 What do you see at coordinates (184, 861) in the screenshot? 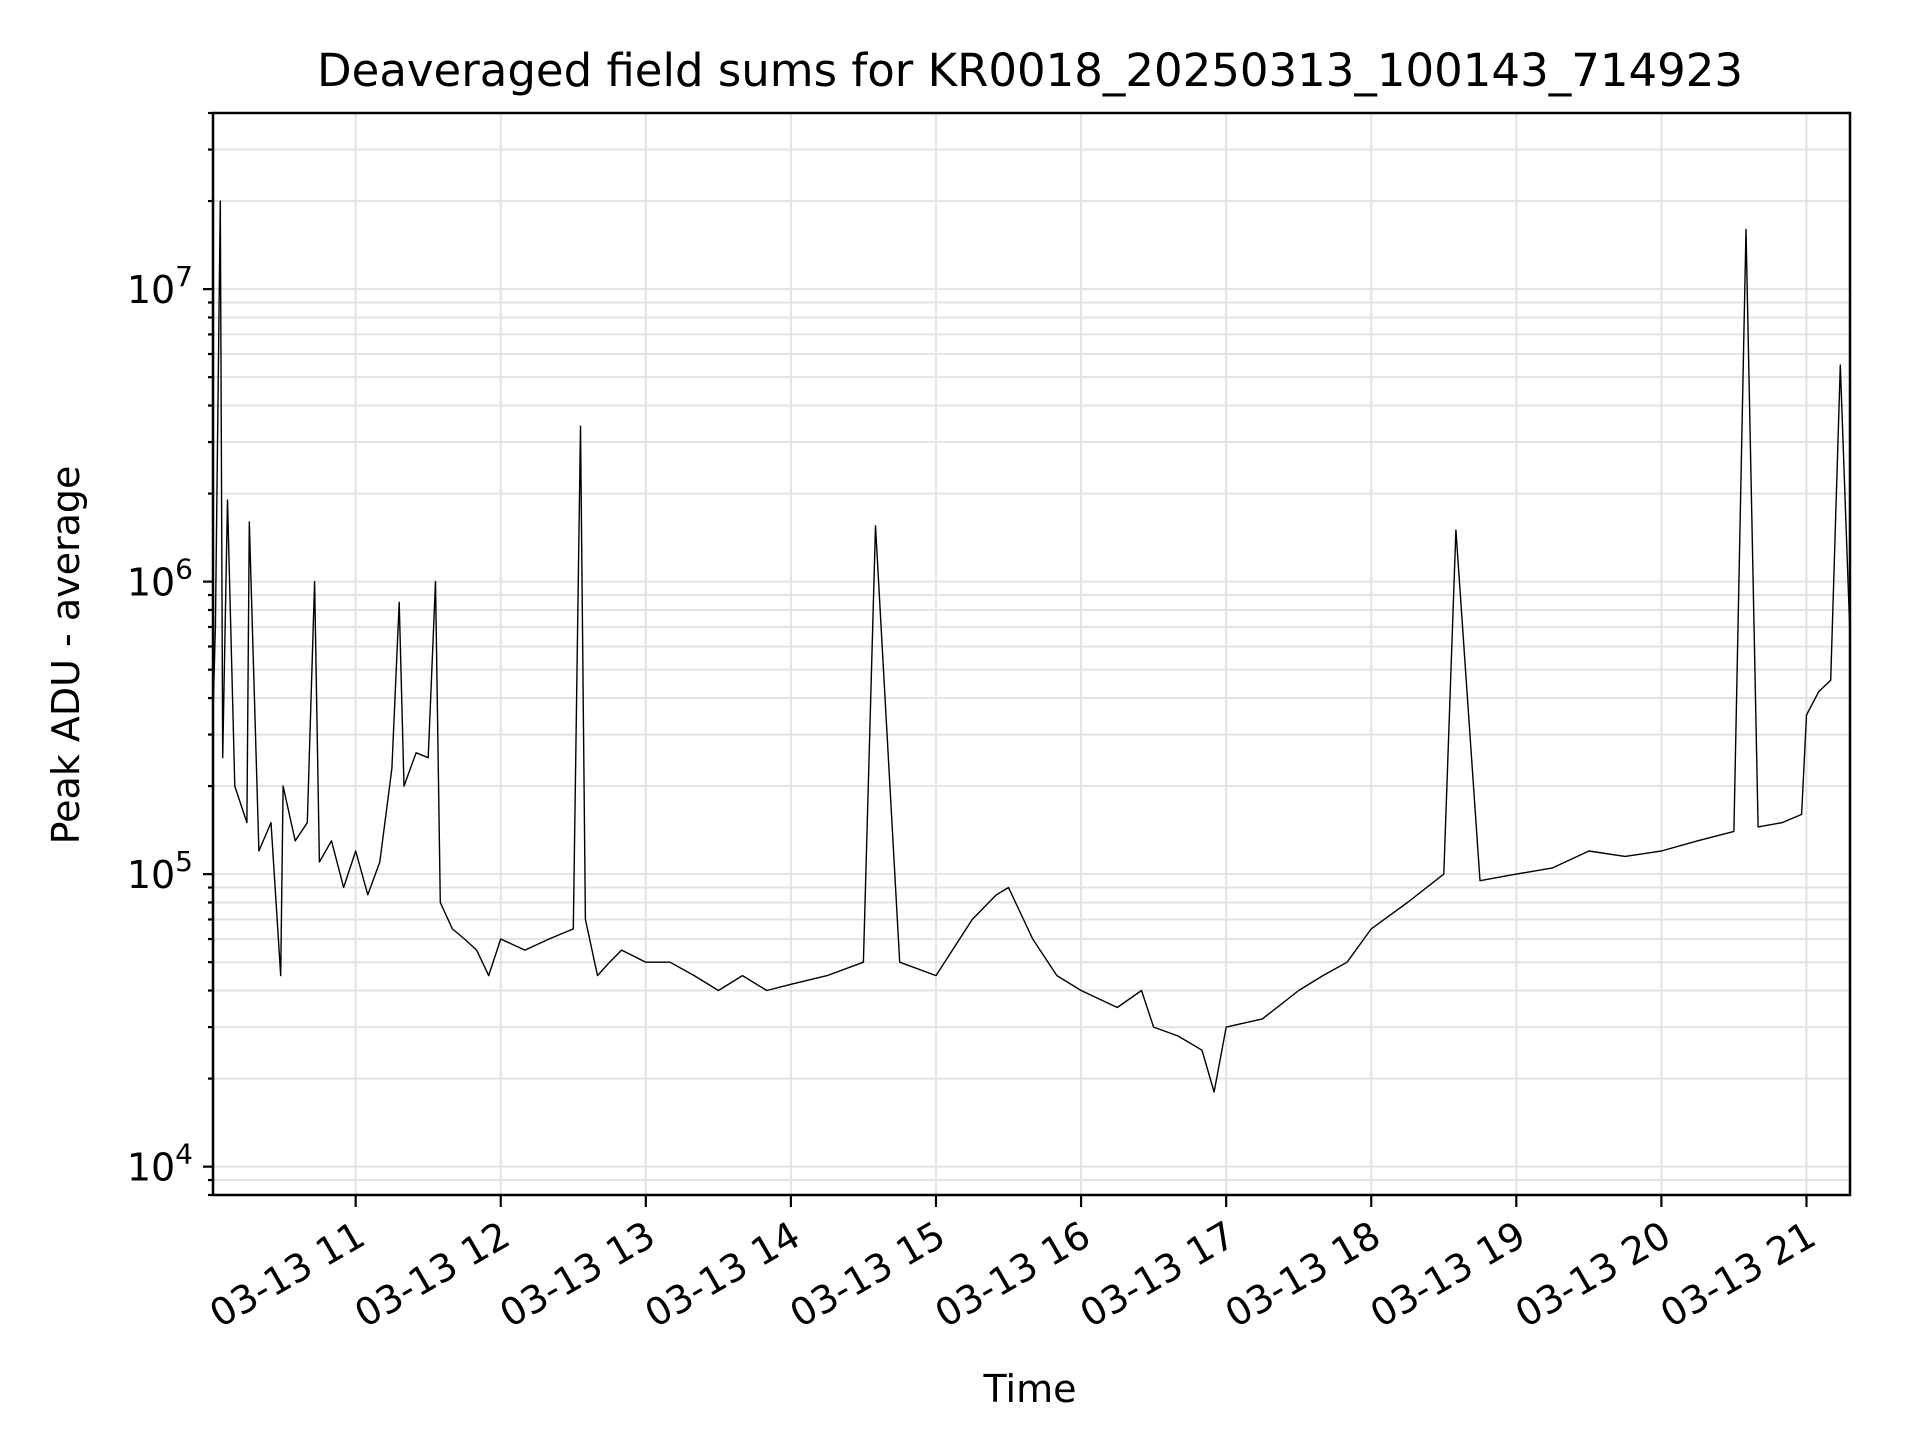
I see `y-tick-exponent: 5` at bounding box center [184, 861].